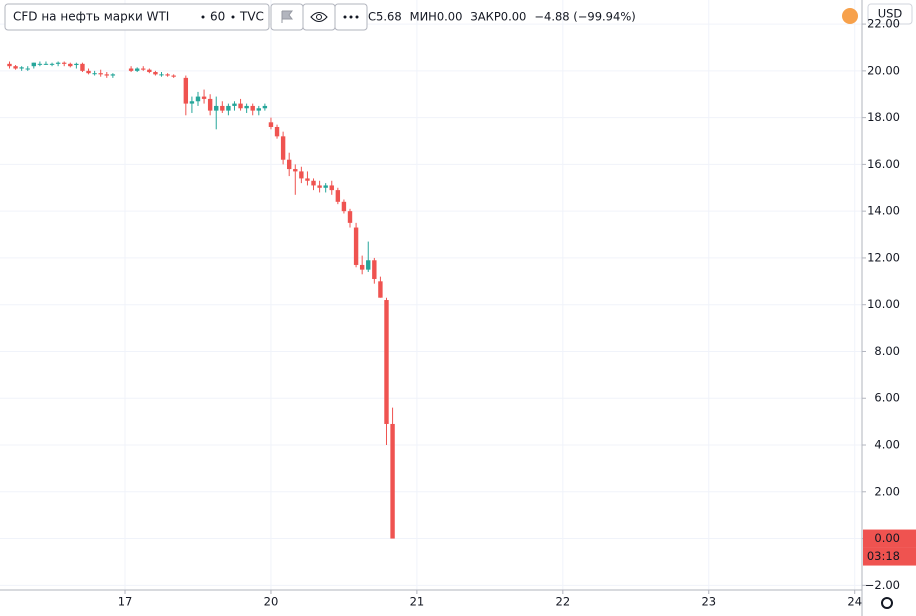 Image resolution: width=916 pixels, height=616 pixels. I want to click on countdown-box, so click(889, 556).